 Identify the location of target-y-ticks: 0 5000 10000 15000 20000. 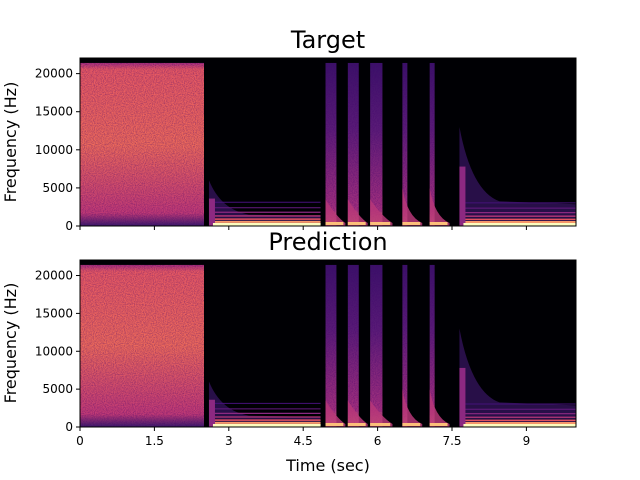
(57, 150).